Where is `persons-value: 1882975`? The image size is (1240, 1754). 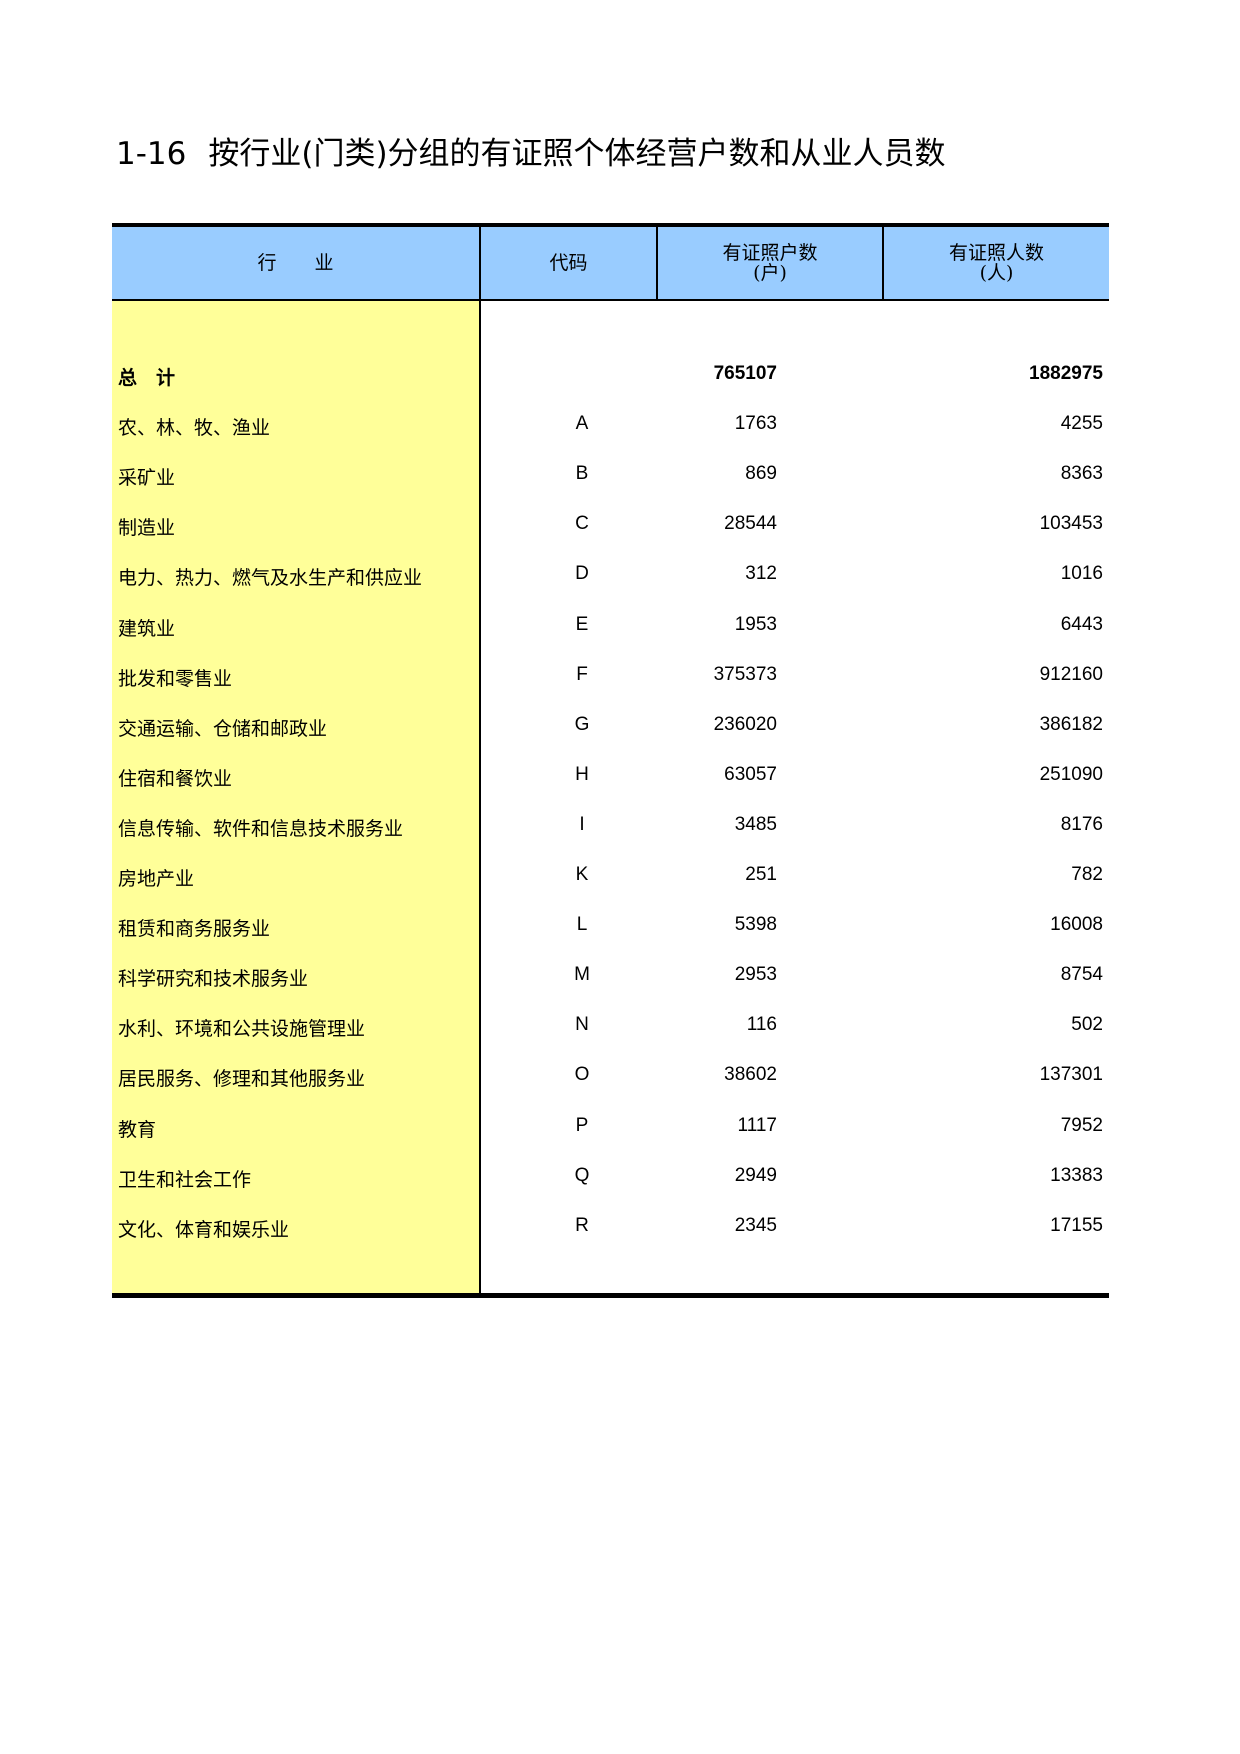
persons-value: 1882975 is located at coordinates (1066, 373).